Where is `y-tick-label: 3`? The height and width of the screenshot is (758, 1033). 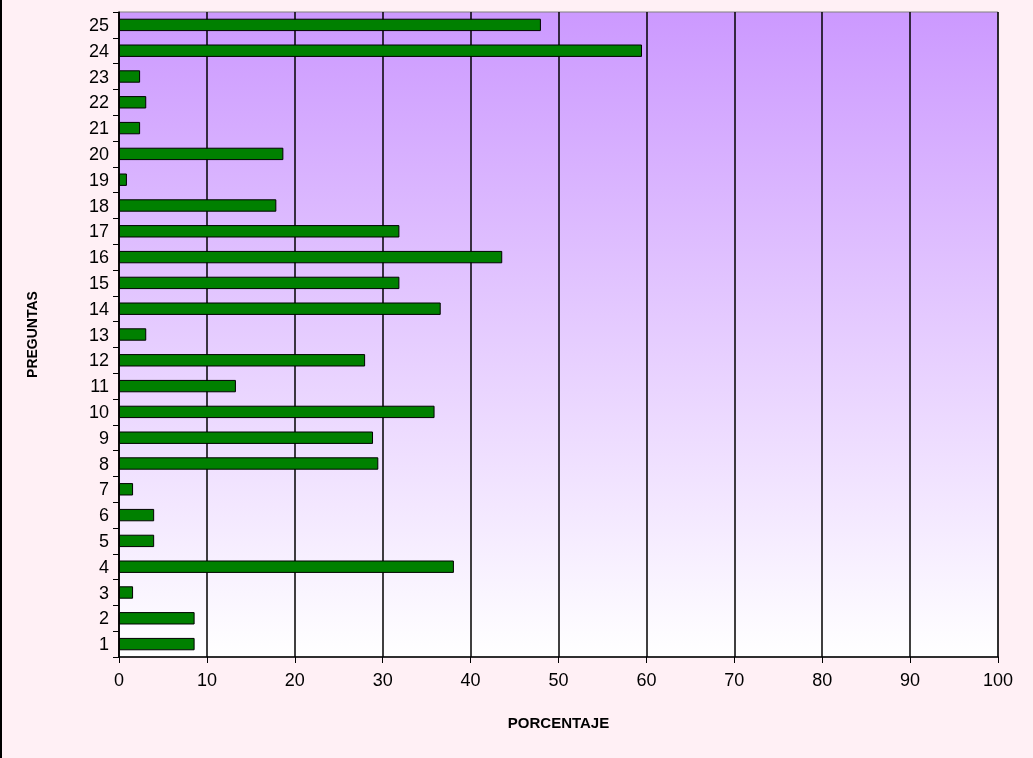
y-tick-label: 3 is located at coordinates (103, 592).